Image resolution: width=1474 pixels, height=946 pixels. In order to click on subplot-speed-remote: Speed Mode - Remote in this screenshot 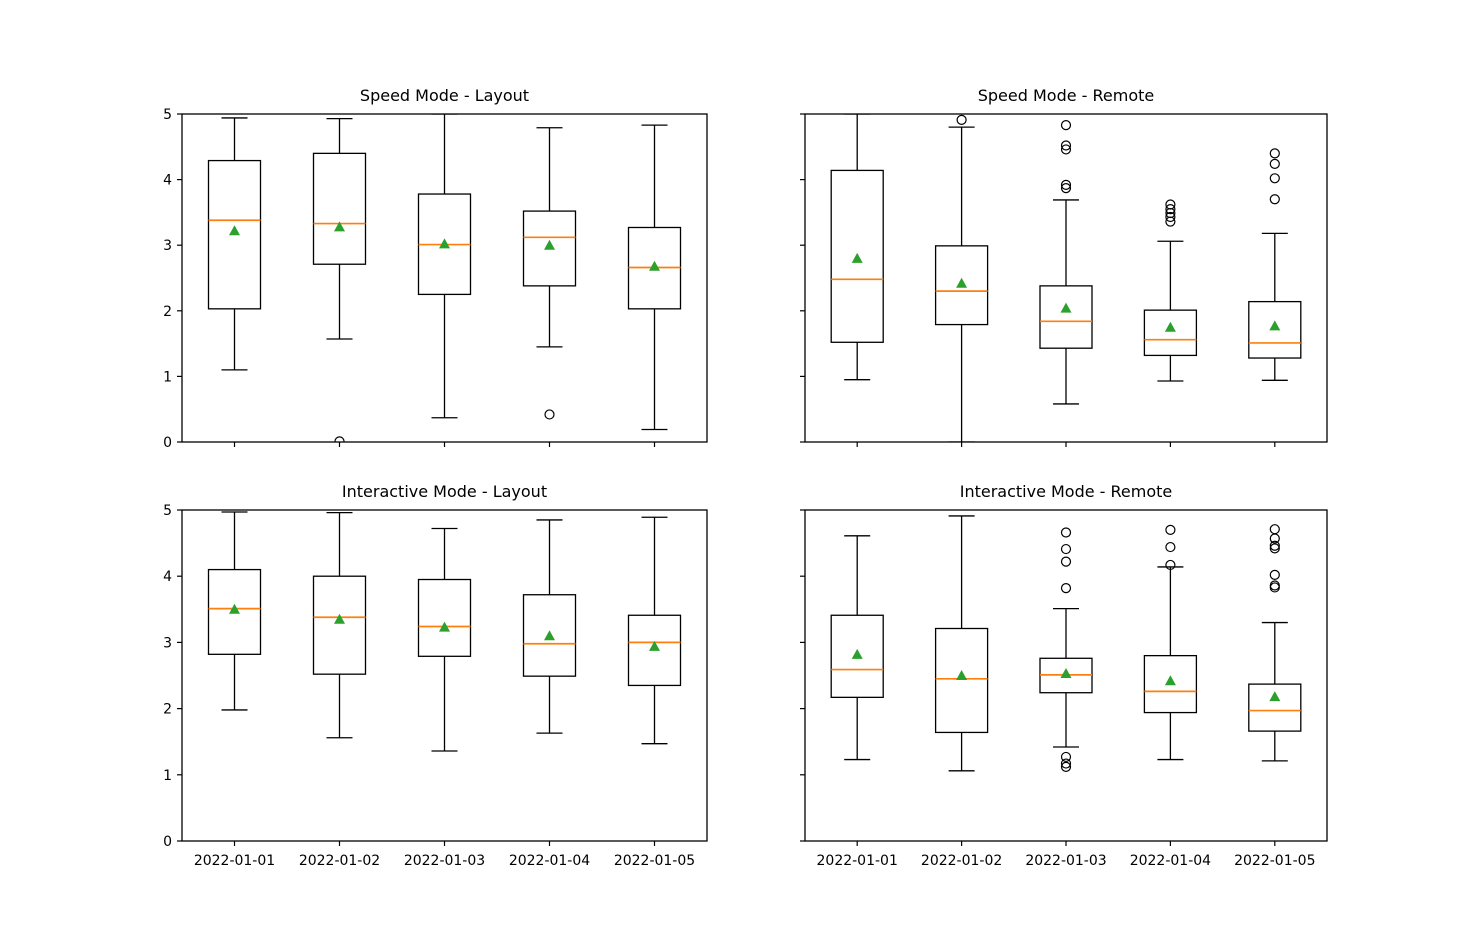, I will do `click(1064, 266)`.